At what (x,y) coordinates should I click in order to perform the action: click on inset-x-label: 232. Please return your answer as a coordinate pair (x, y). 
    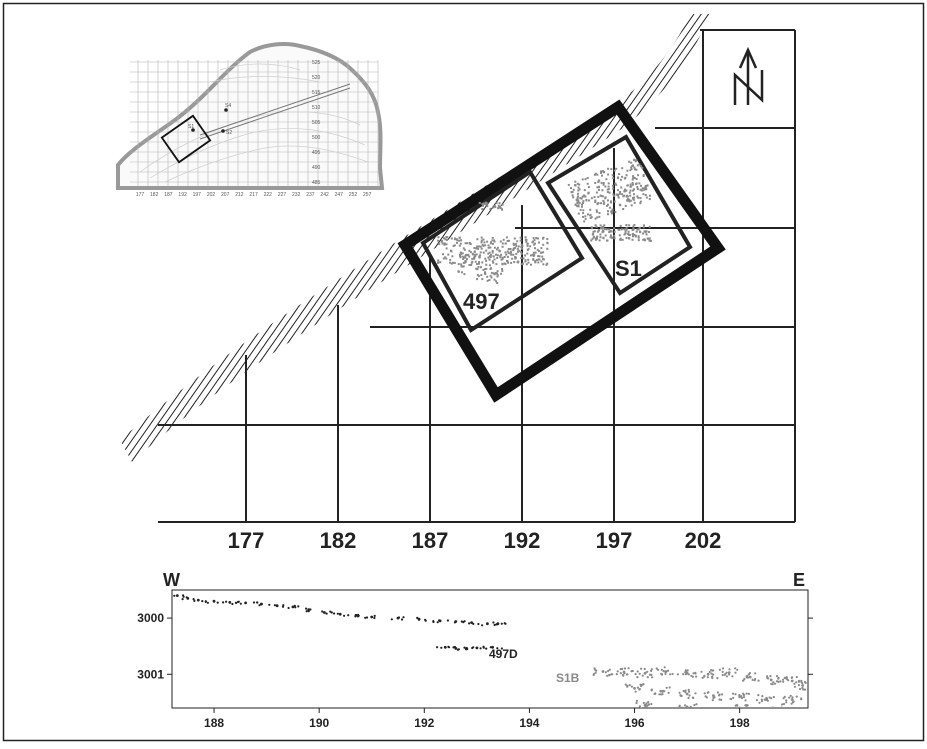
    Looking at the image, I should click on (296, 195).